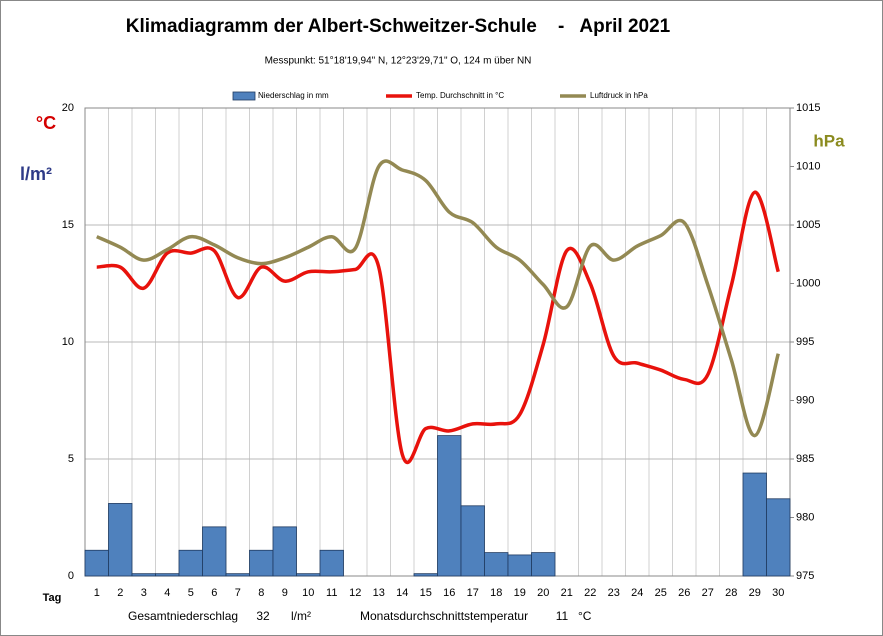  Describe the element at coordinates (708, 593) in the screenshot. I see `x-tick-label: 27` at that location.